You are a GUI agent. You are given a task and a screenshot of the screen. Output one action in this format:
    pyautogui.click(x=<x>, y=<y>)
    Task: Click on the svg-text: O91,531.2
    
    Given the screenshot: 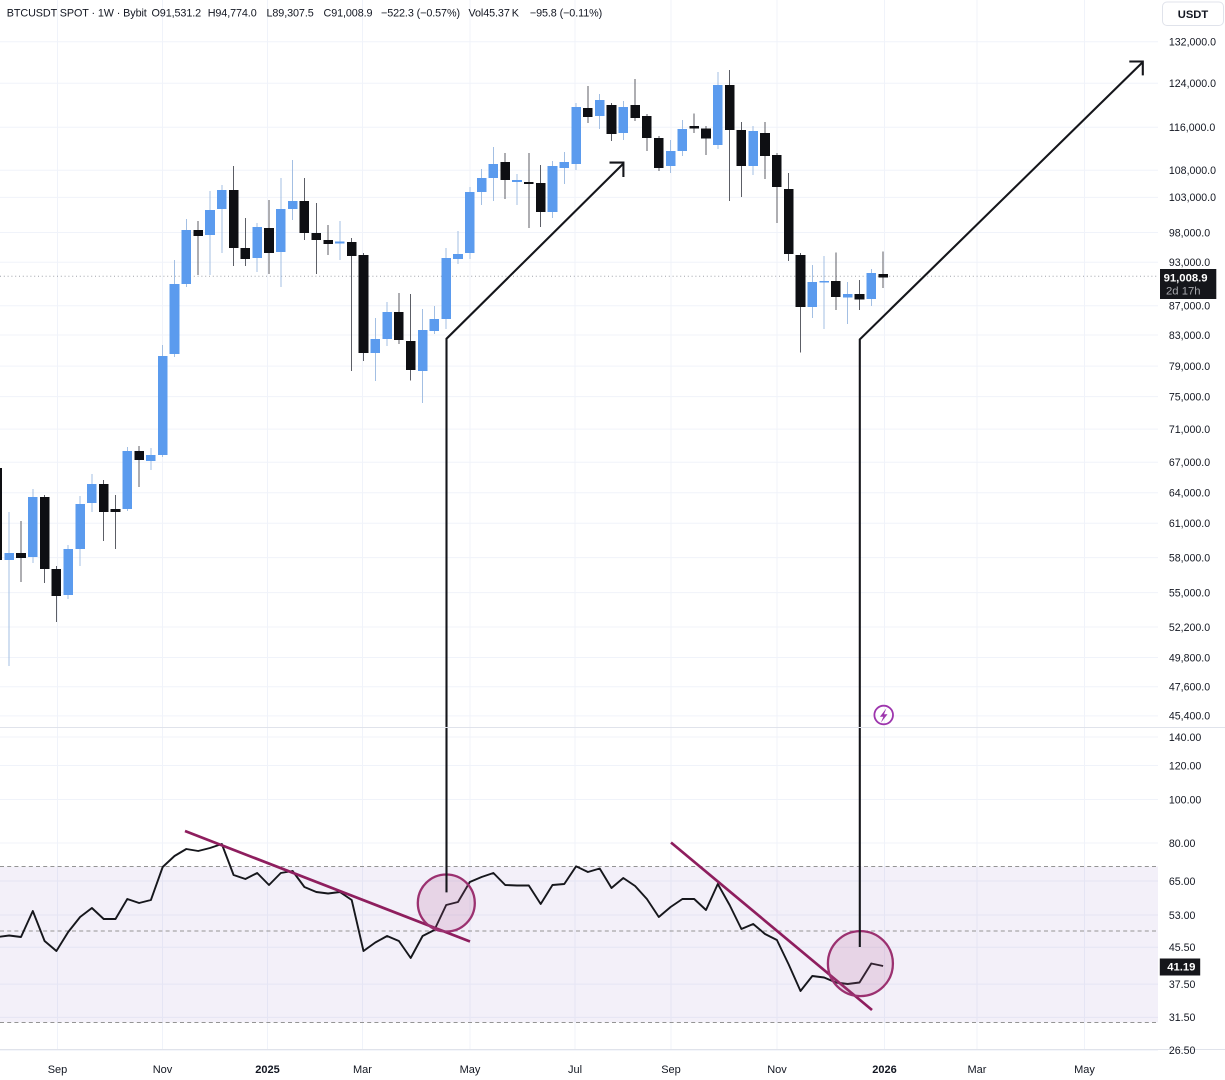 What is the action you would take?
    pyautogui.click(x=177, y=13)
    